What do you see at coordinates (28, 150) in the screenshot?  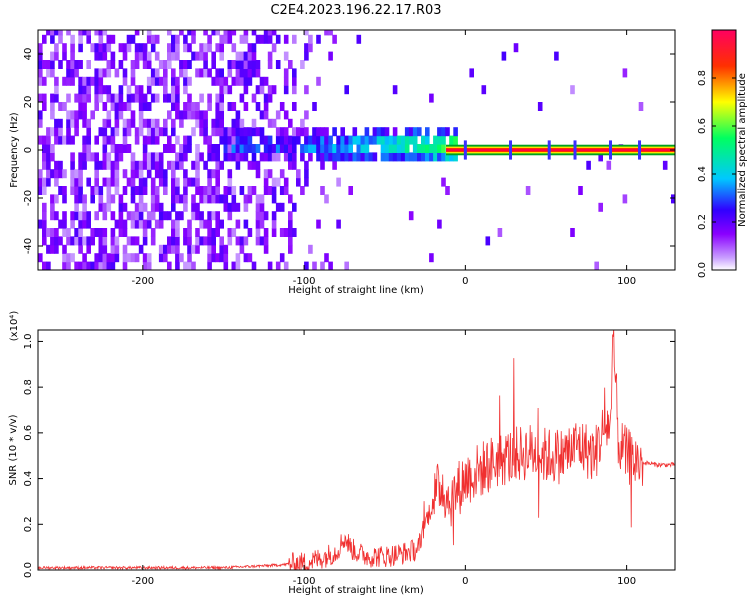 I see `y-tick-label: 0` at bounding box center [28, 150].